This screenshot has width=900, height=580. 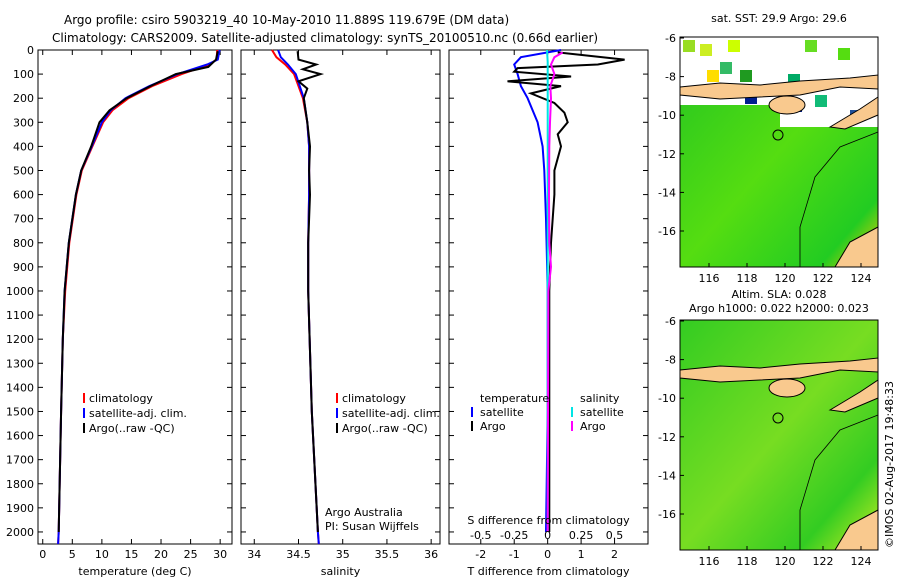 What do you see at coordinates (555, 292) in the screenshot?
I see `series-line-salinity-argo` at bounding box center [555, 292].